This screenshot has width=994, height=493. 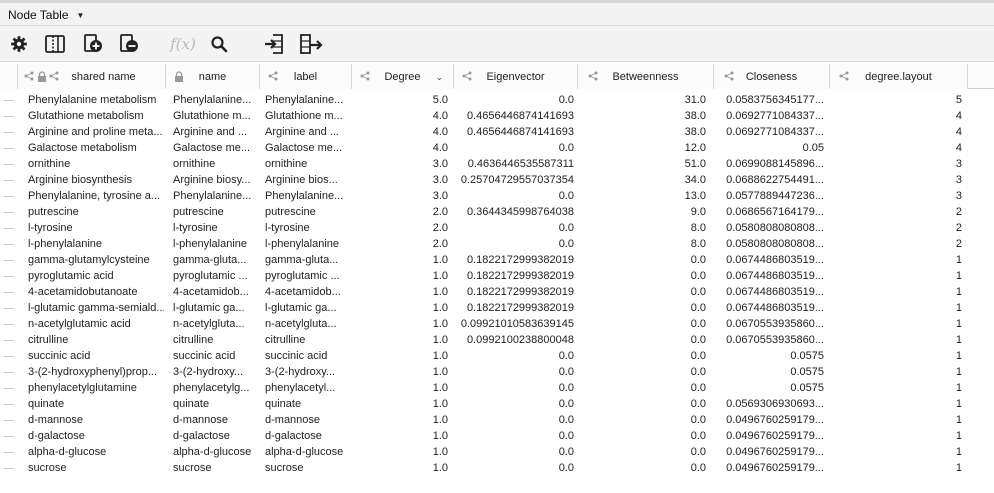 What do you see at coordinates (50, 228) in the screenshot?
I see `cell-shared-name: l-tyrosine` at bounding box center [50, 228].